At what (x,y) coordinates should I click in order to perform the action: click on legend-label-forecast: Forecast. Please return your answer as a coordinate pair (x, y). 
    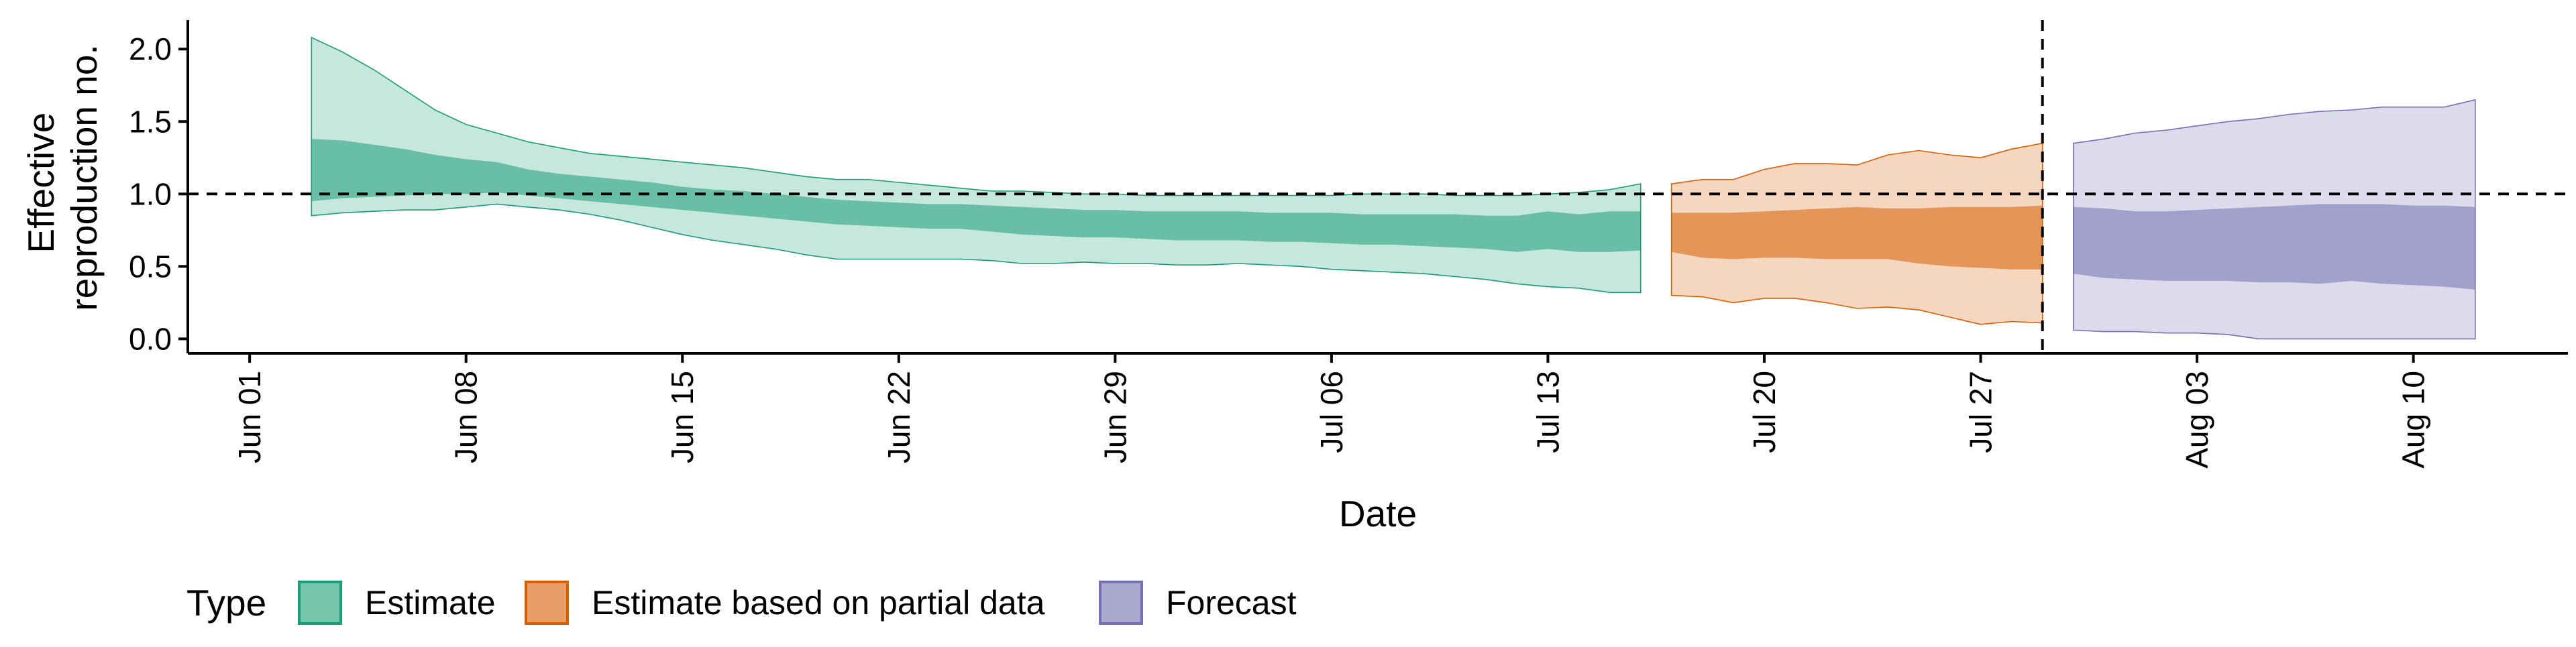
    Looking at the image, I should click on (1231, 603).